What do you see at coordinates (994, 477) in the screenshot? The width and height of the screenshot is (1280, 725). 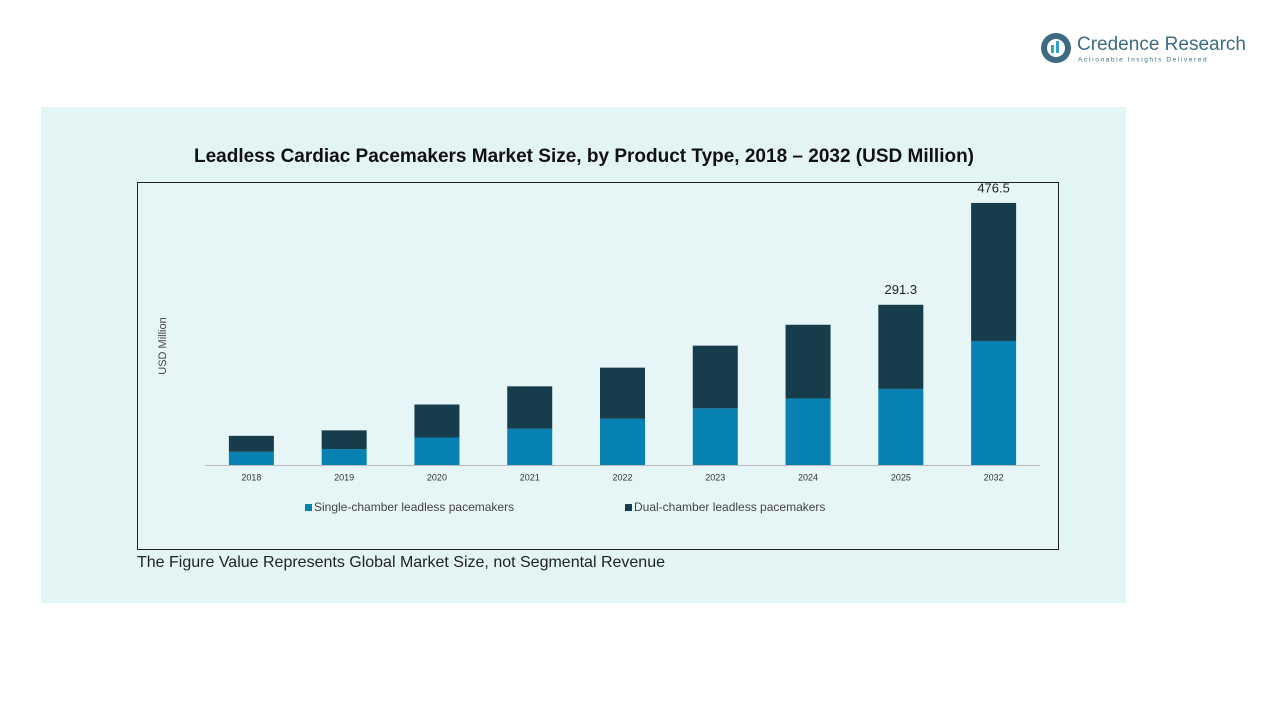 I see `x-tick-label: 2032` at bounding box center [994, 477].